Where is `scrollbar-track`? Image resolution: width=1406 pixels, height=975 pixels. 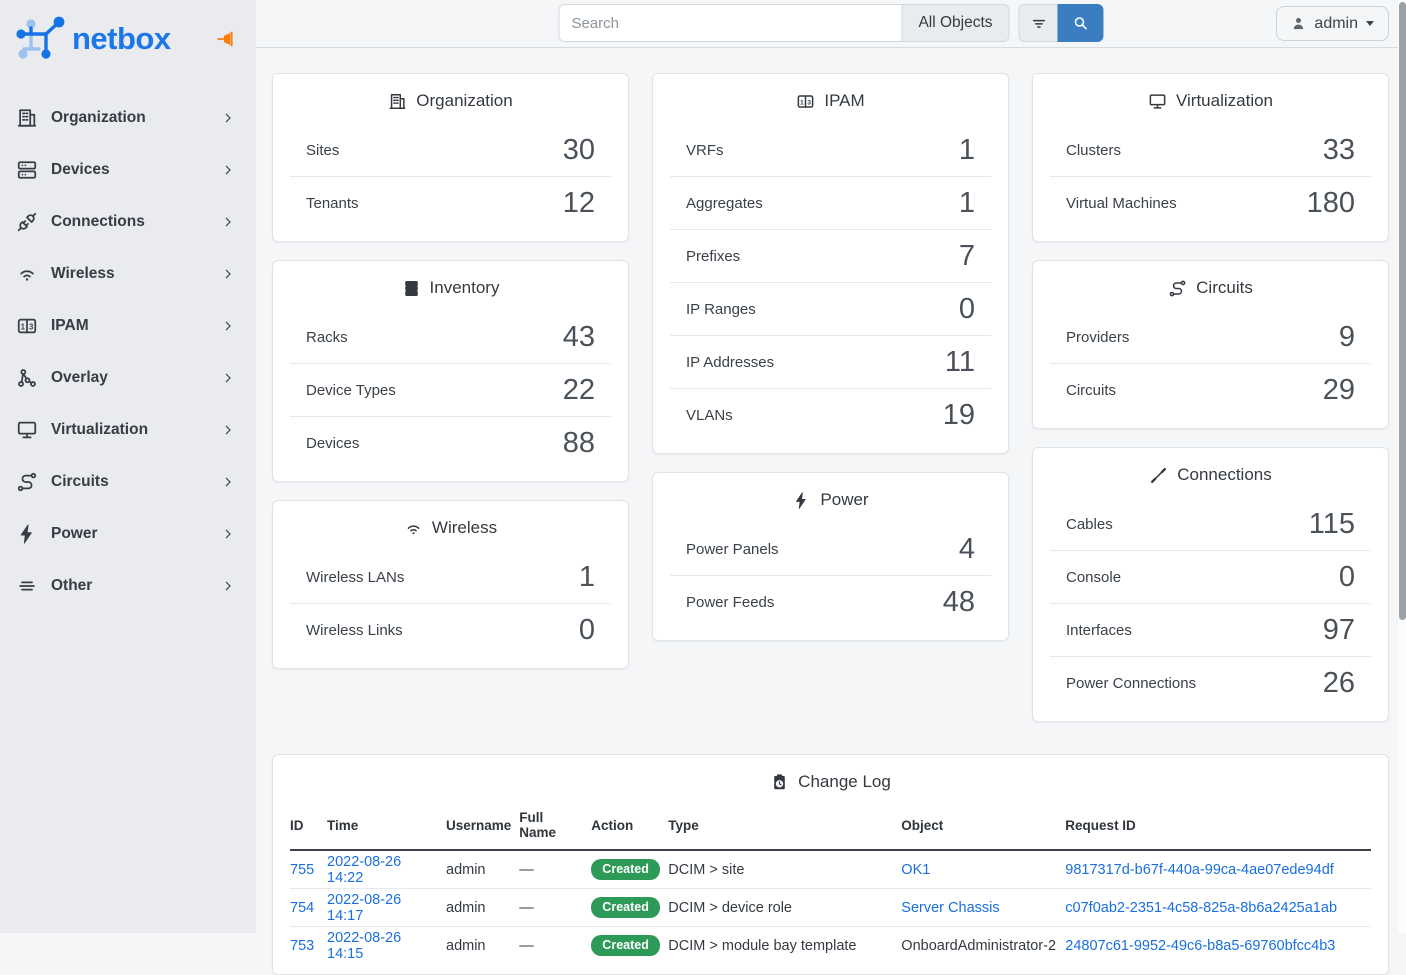
scrollbar-track is located at coordinates (1402, 466).